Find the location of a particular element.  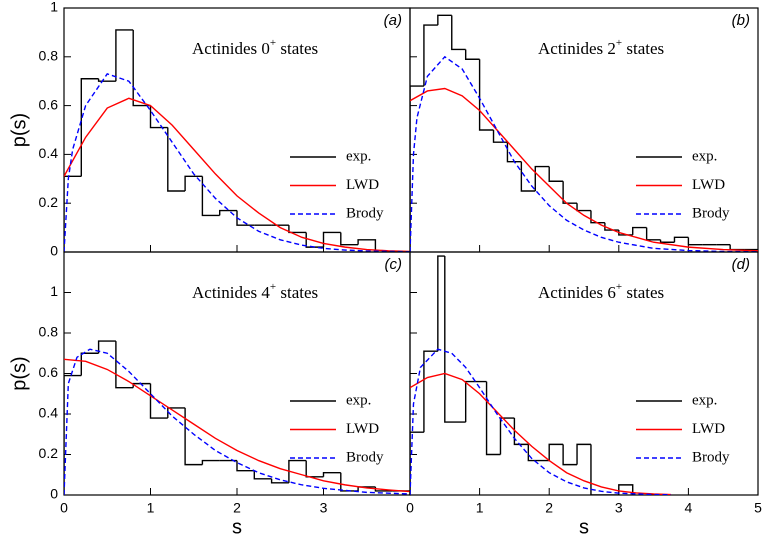

y-tick-label: 0.8 is located at coordinates (49, 332).